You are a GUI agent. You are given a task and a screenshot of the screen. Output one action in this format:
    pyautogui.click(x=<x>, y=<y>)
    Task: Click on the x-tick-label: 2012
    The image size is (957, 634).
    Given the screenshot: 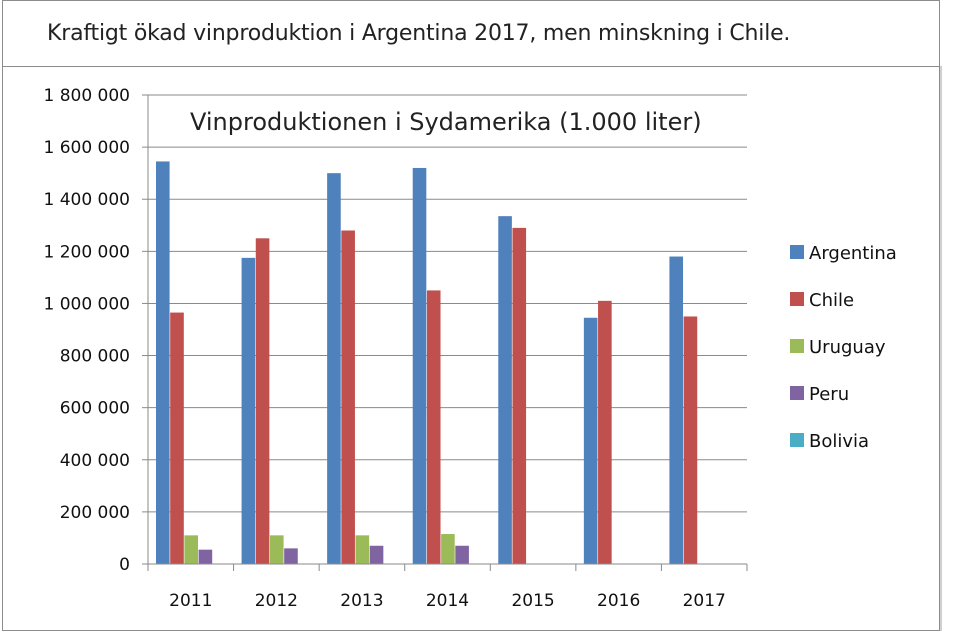 What is the action you would take?
    pyautogui.click(x=276, y=601)
    